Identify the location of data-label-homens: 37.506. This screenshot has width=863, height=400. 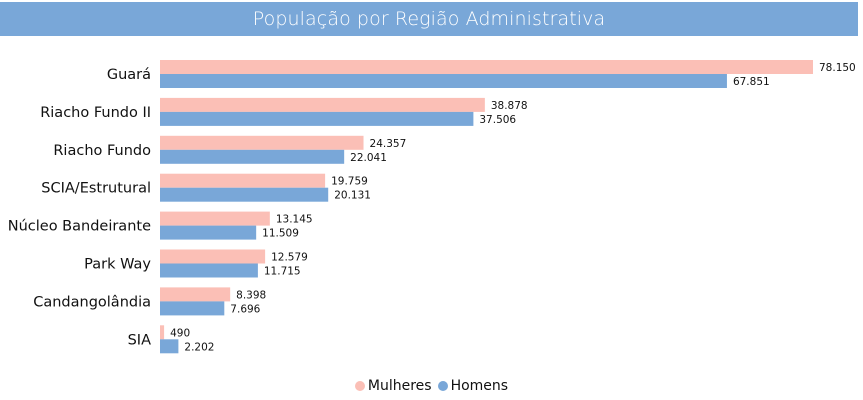
(497, 120).